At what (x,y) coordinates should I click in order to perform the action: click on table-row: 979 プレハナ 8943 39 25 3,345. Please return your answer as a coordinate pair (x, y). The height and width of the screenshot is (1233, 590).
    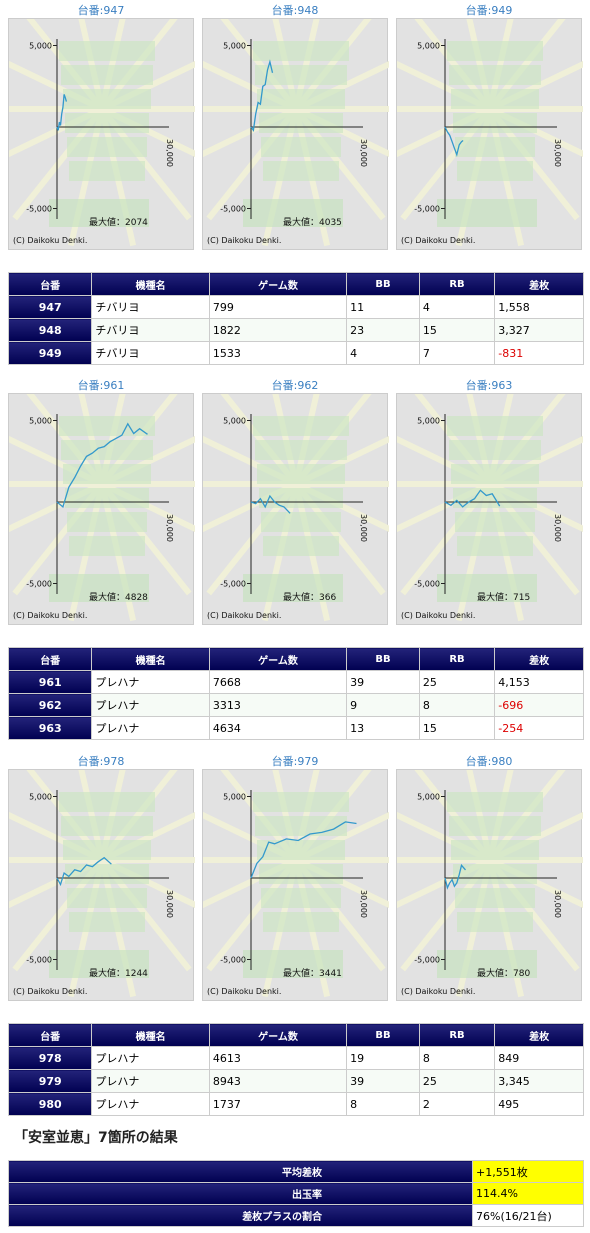
    Looking at the image, I should click on (295, 1081).